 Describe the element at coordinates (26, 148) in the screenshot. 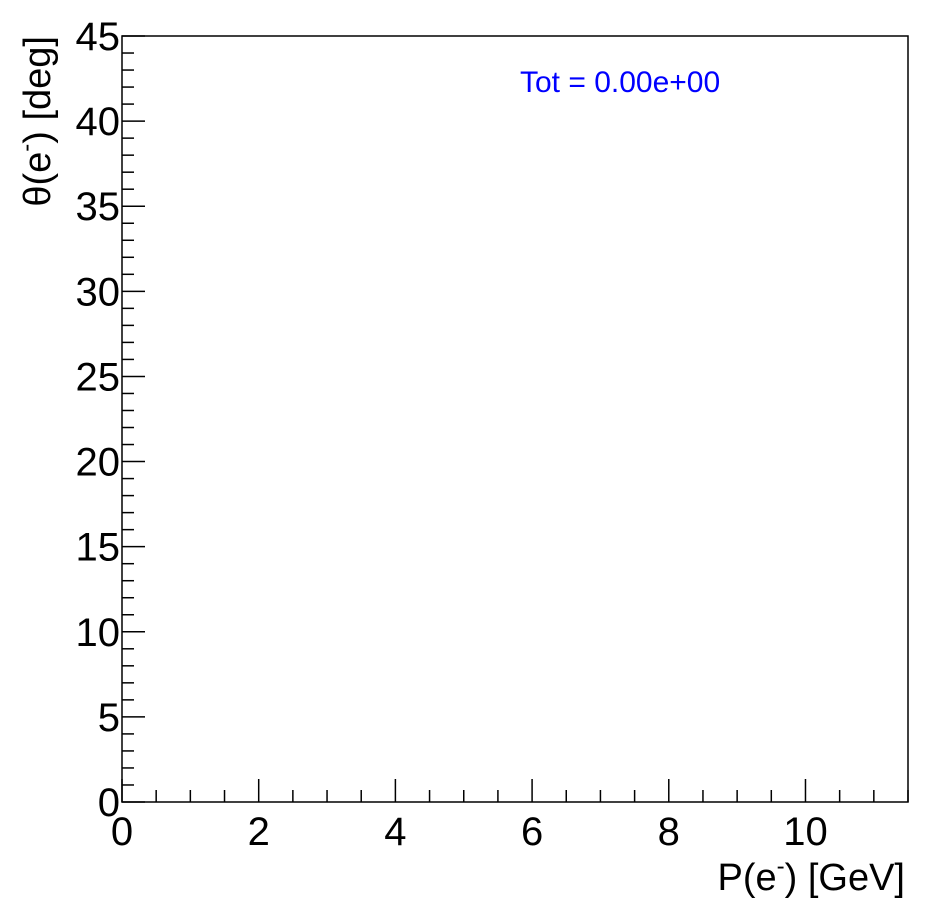

I see `y-axis-title-sup: -` at that location.